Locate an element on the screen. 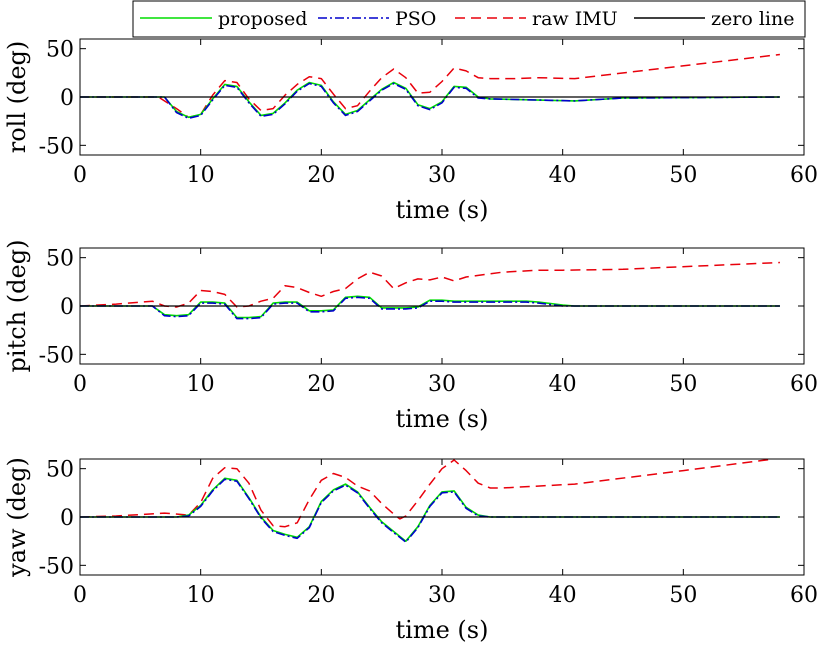  roll-xtick-label: 60 is located at coordinates (804, 175).